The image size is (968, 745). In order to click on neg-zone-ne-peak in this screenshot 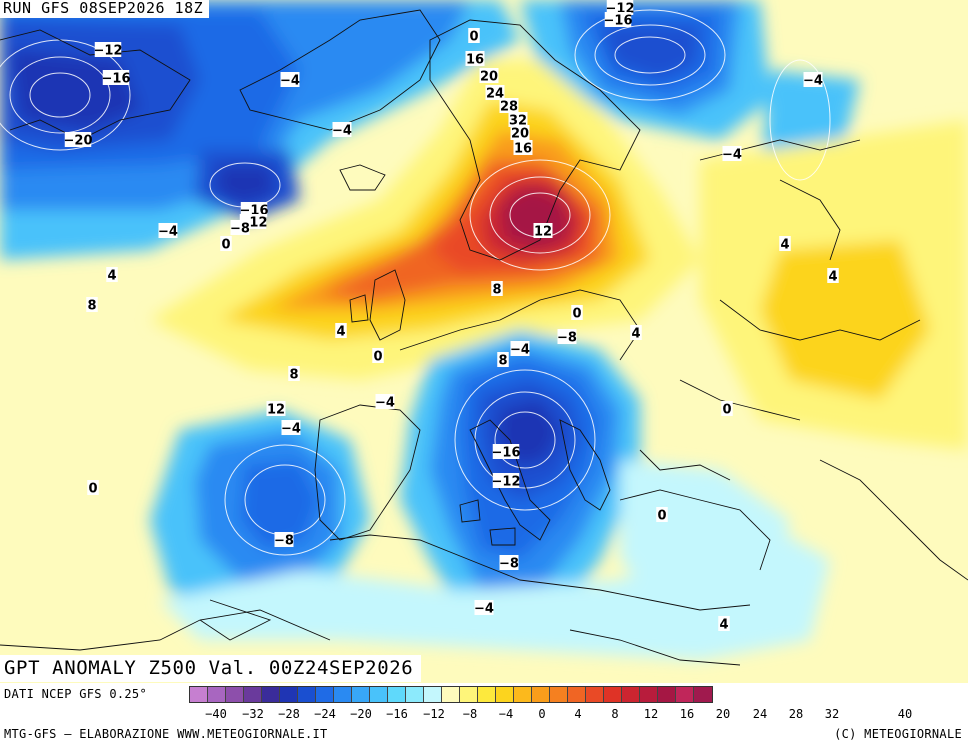, I will do `click(650, 52)`.